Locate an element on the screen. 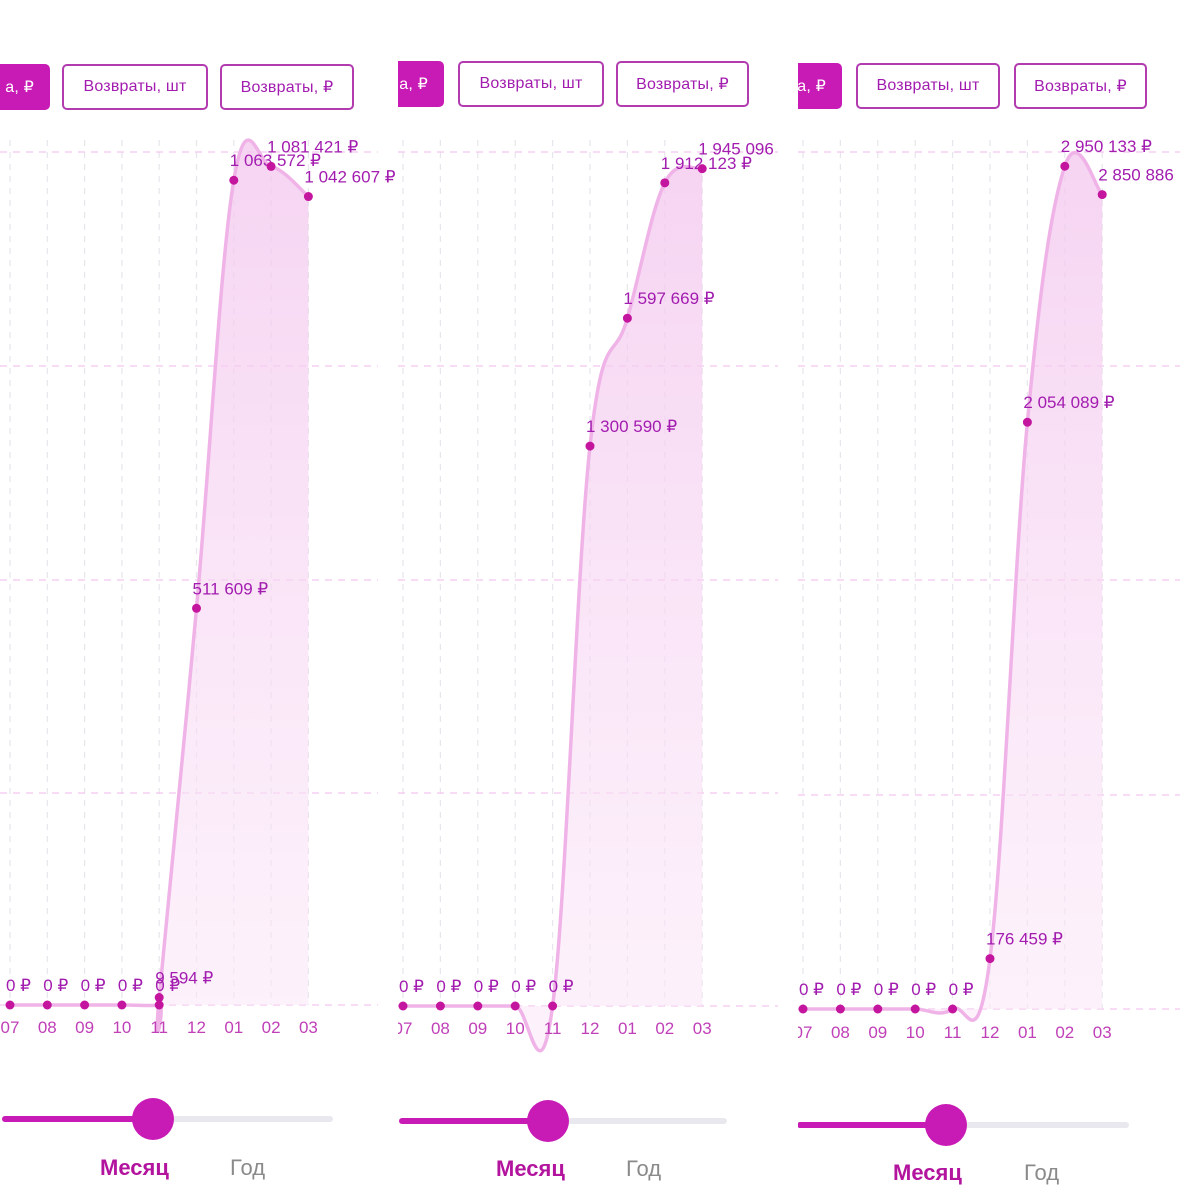 The image size is (1200, 1200). data-label: 1 912 123 ₽ is located at coordinates (706, 163).